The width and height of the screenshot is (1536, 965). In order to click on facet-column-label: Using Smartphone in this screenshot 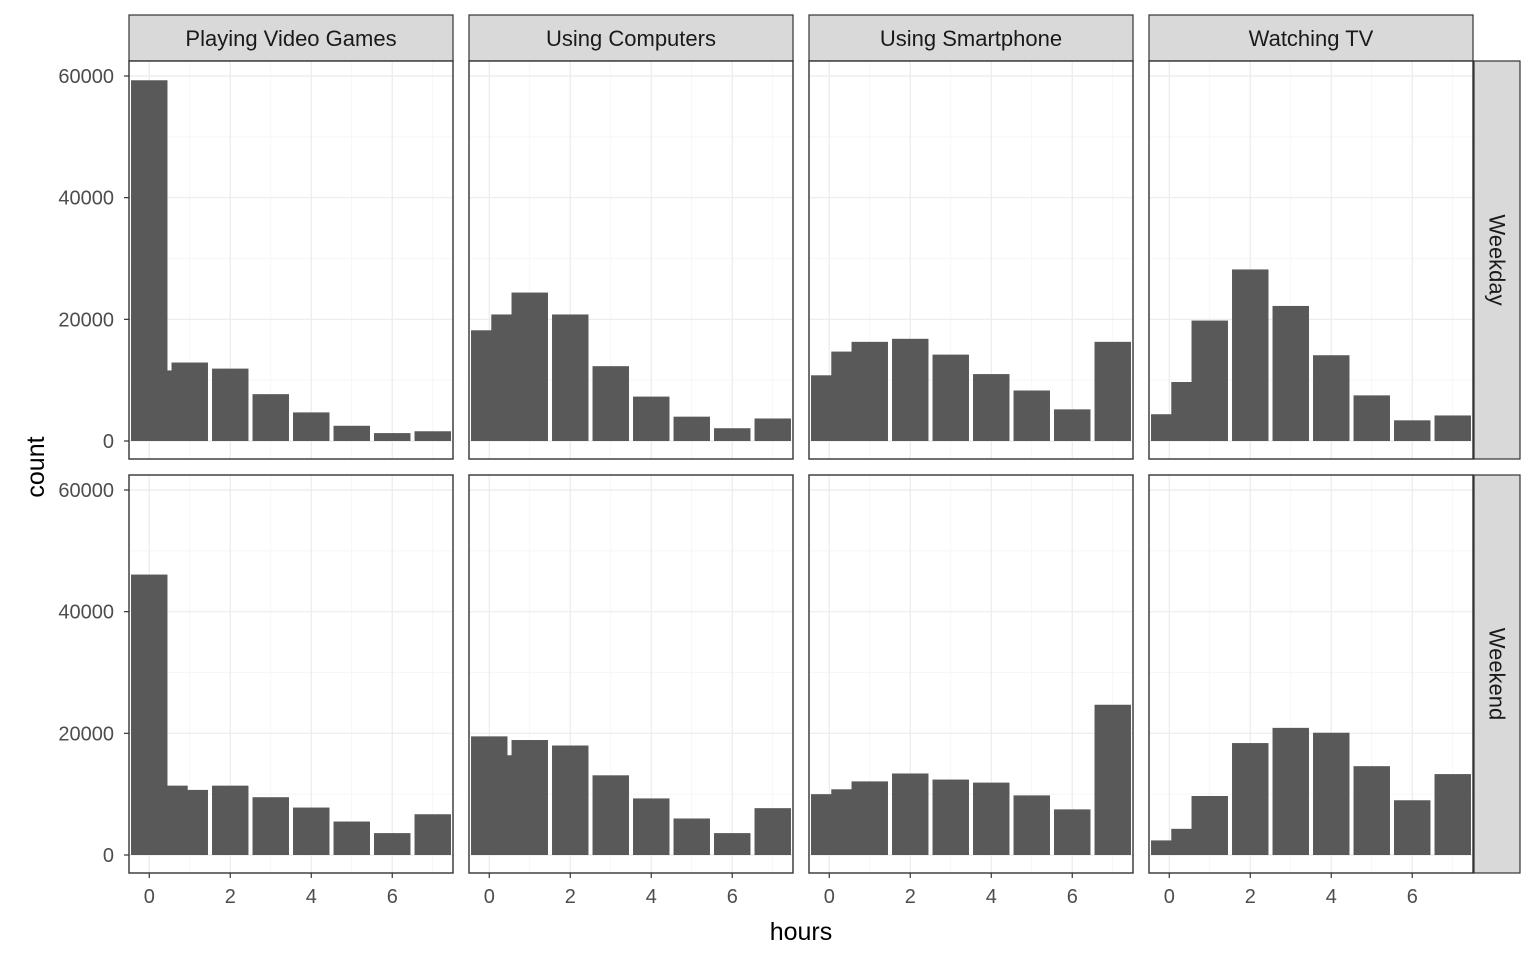, I will do `click(971, 38)`.